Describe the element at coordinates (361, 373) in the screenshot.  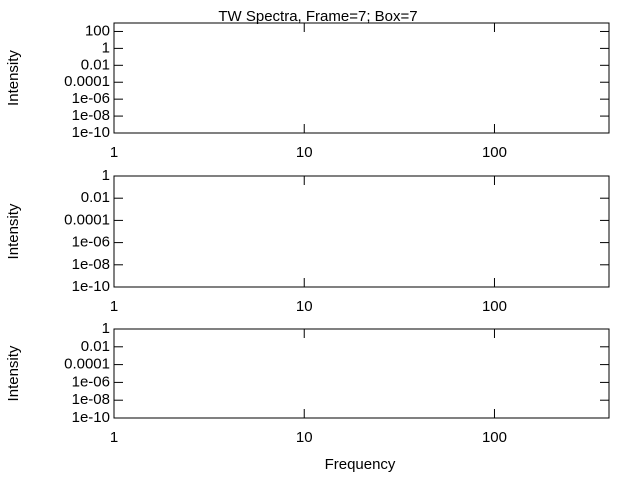
I see `plot-frame` at that location.